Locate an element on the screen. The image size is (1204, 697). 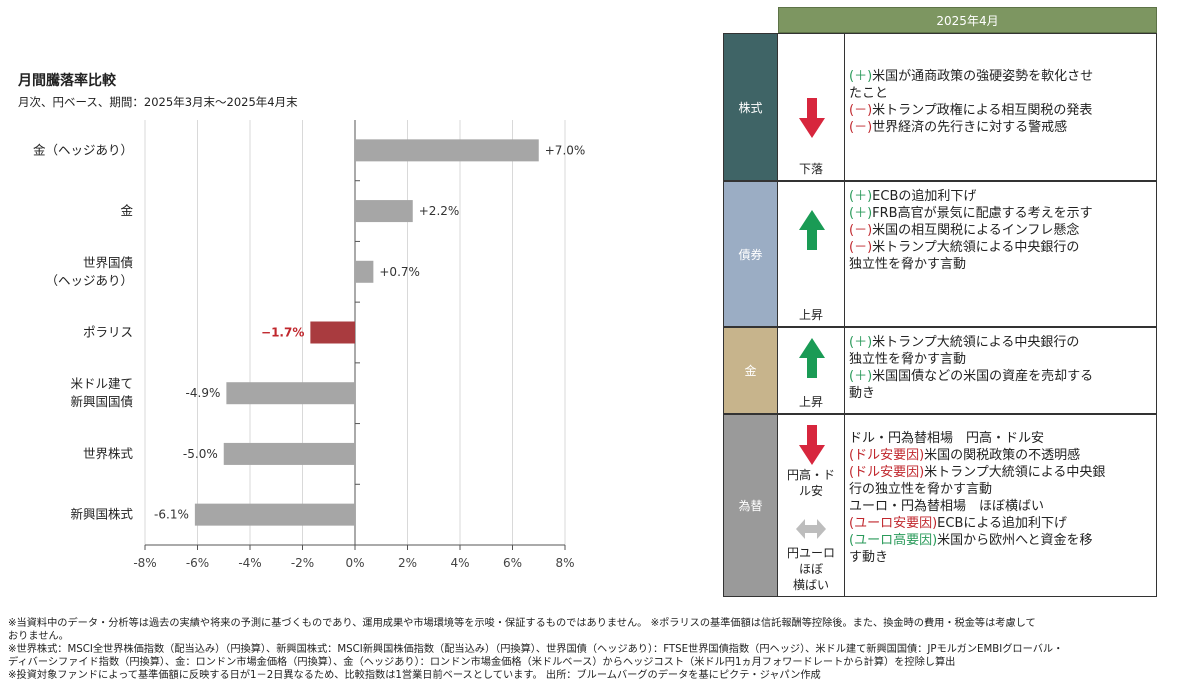
x-tick-label: 0% is located at coordinates (354, 563).